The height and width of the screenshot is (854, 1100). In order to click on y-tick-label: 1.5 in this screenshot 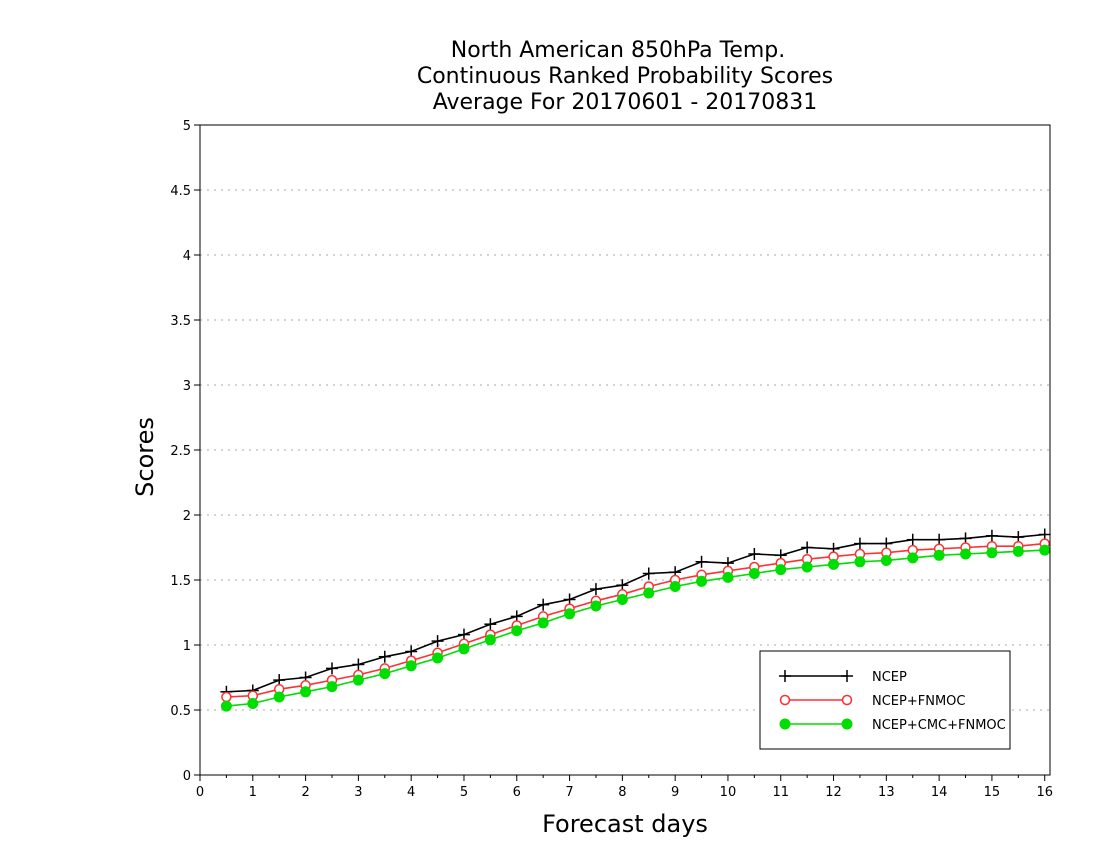, I will do `click(180, 581)`.